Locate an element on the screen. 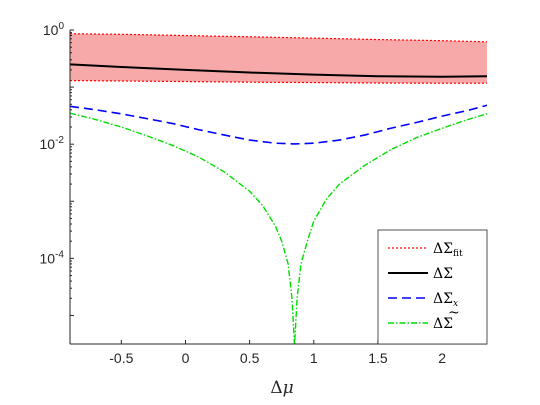 The image size is (540, 405). legend-label-1: ΔΣ is located at coordinates (443, 274).